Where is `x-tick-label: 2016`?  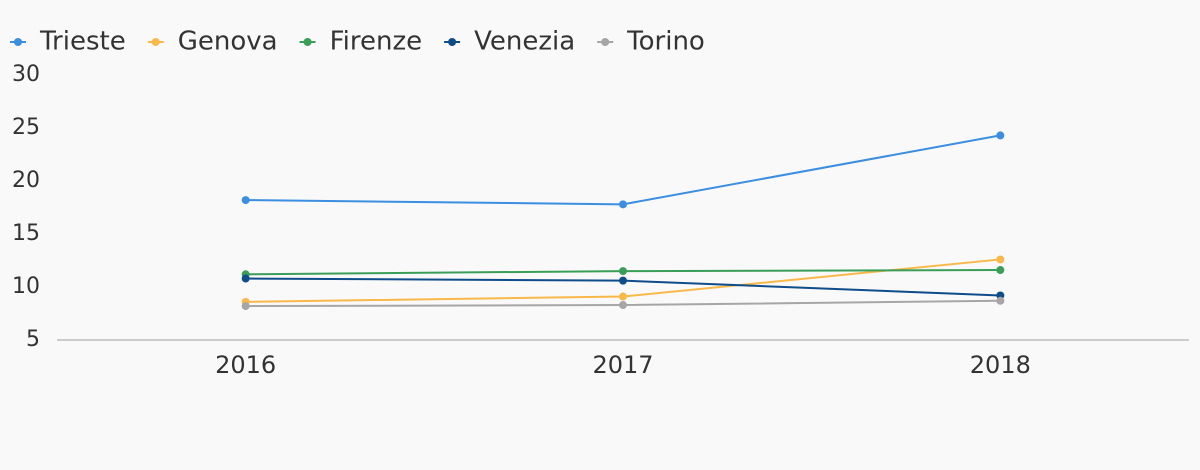 x-tick-label: 2016 is located at coordinates (245, 365).